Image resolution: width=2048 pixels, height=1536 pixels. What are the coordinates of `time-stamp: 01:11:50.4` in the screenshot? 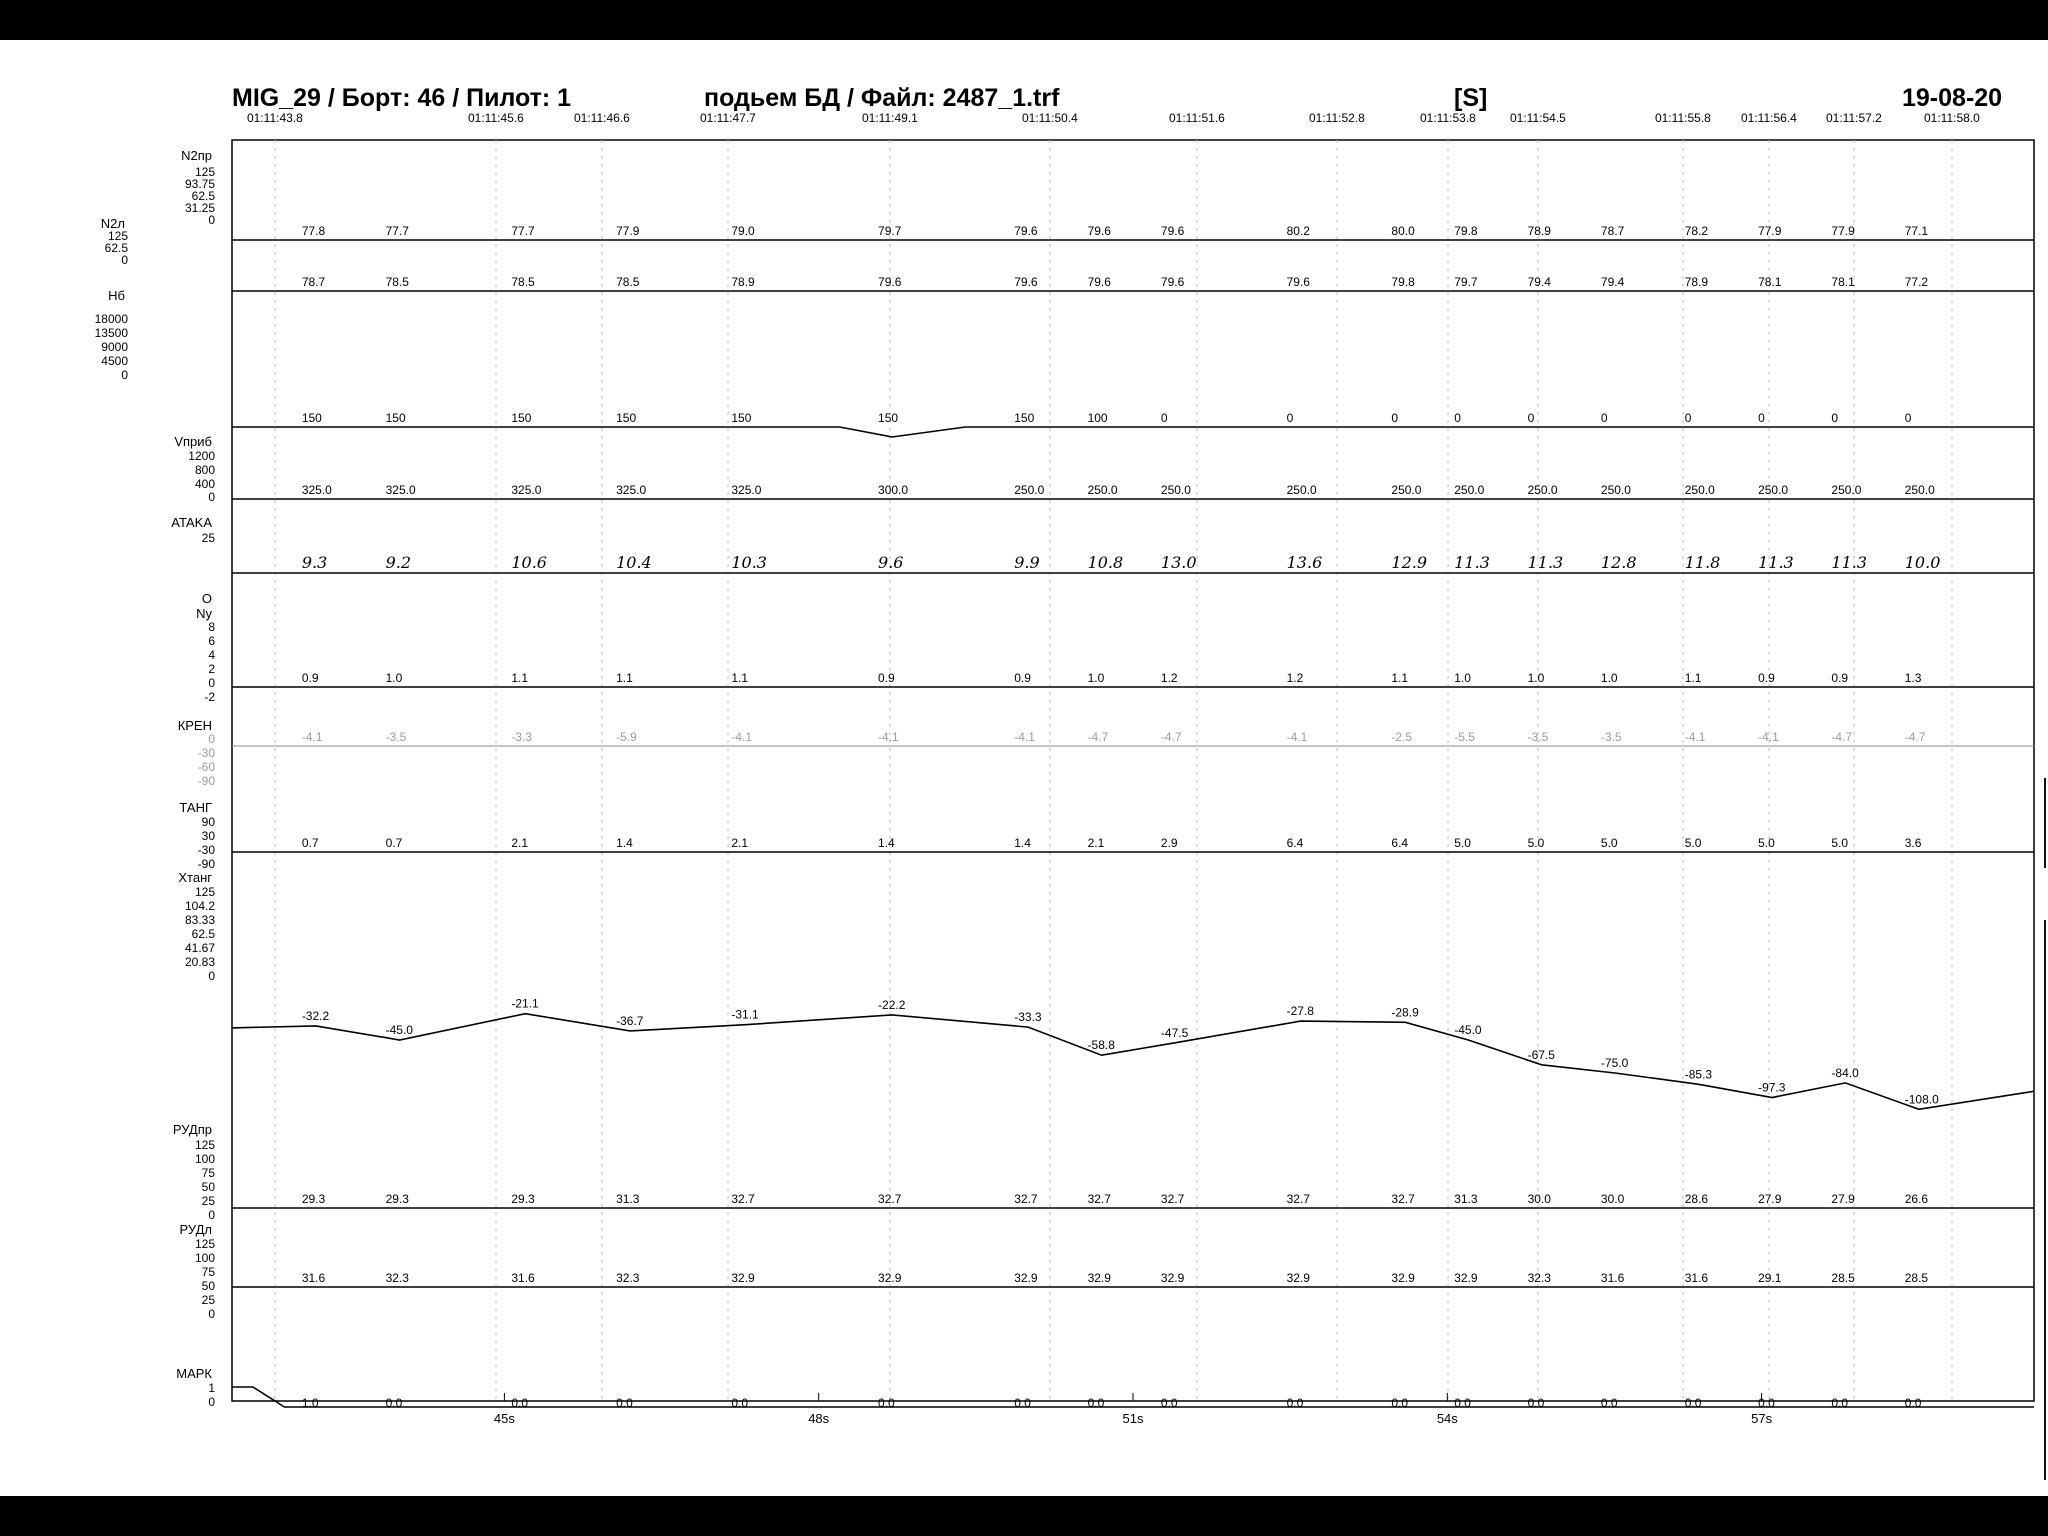 It's located at (1050, 118).